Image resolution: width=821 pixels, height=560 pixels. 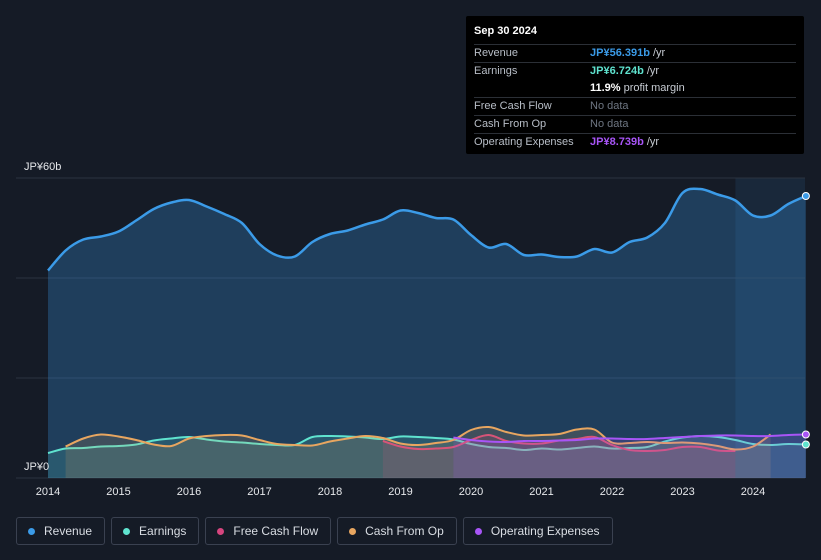 I want to click on tooltip-value: JP¥8.739b/yr, so click(x=624, y=142).